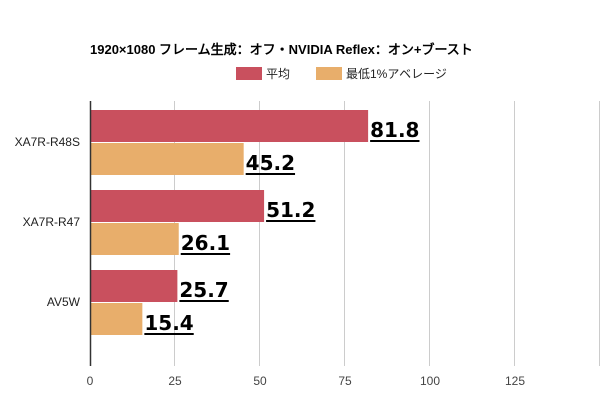  I want to click on x-tick-label-25: 25, so click(175, 381).